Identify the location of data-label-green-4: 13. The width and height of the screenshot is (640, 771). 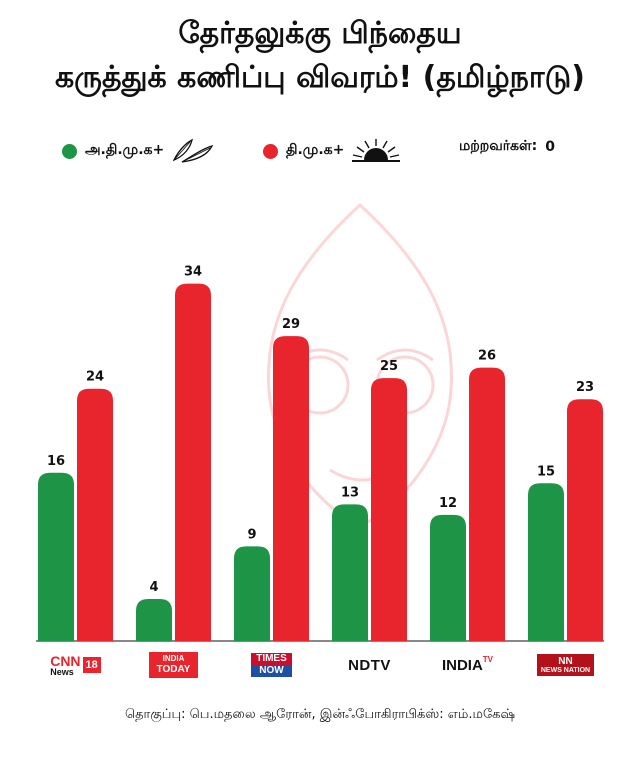
(350, 492).